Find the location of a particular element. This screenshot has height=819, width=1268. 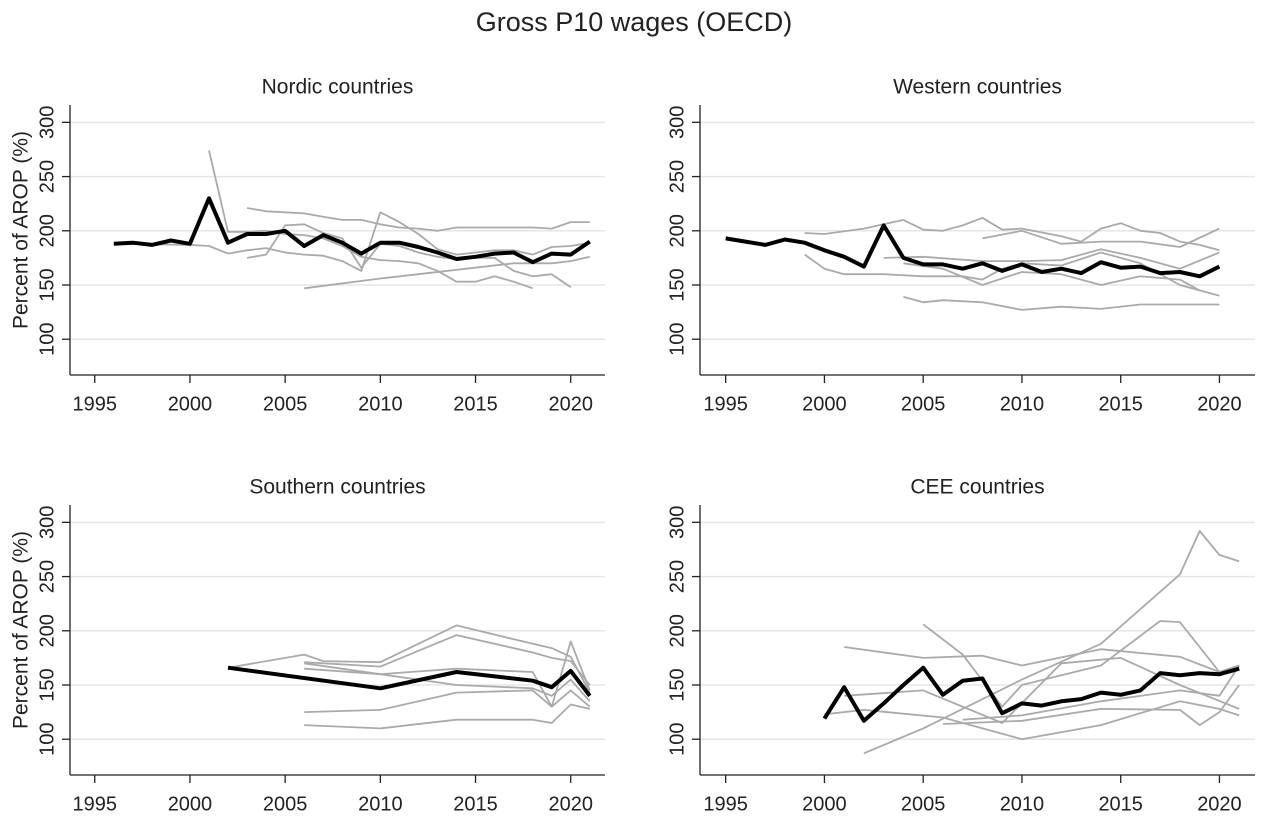

figure-title: Gross P10 wages (OECD) is located at coordinates (634, 22).